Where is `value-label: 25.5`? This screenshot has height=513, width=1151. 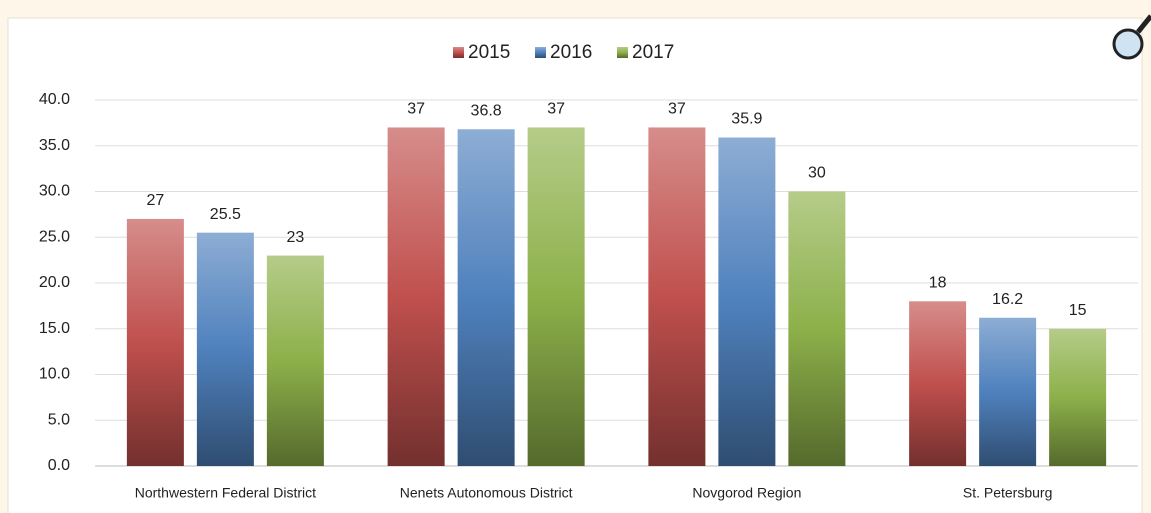 value-label: 25.5 is located at coordinates (225, 214).